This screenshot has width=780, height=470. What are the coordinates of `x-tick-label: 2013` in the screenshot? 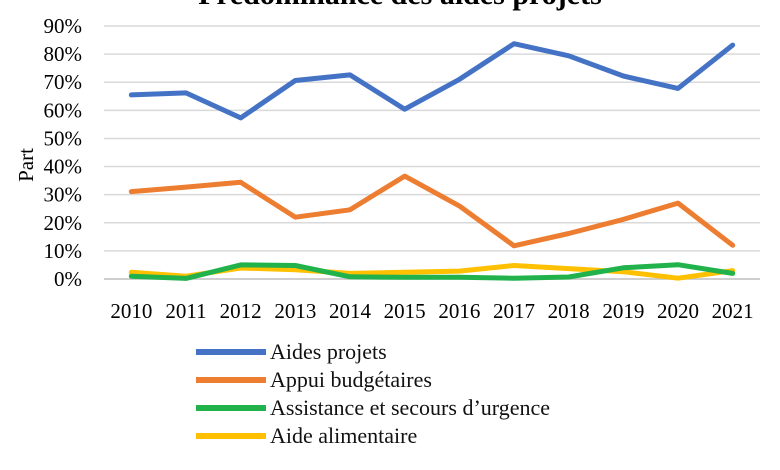 It's located at (295, 311).